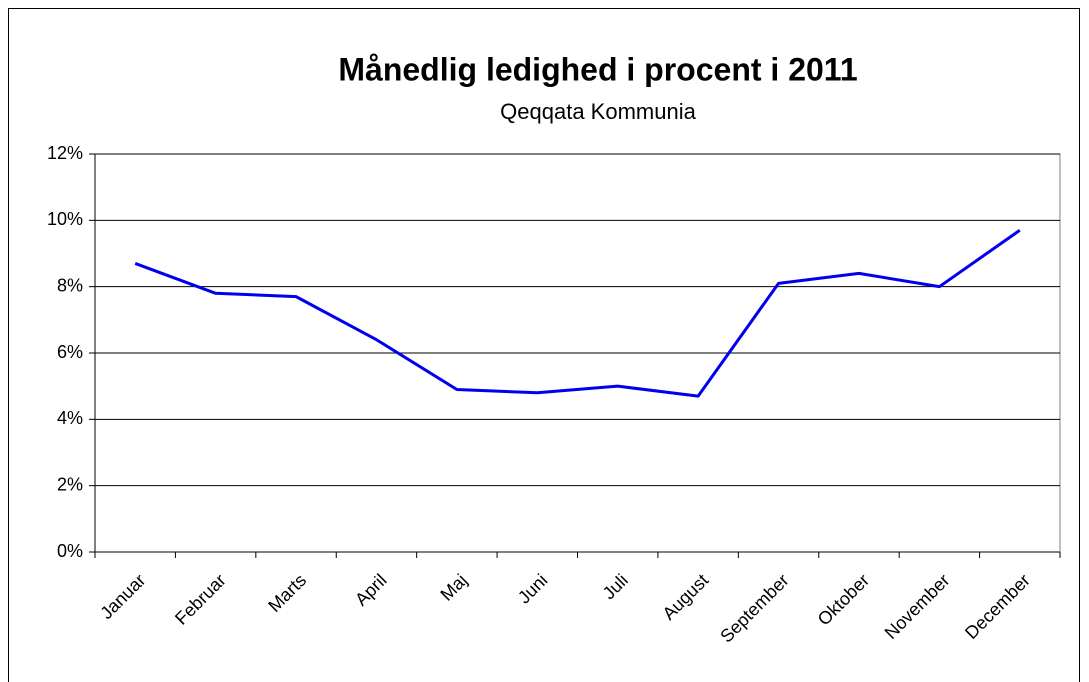  Describe the element at coordinates (70, 285) in the screenshot. I see `y-tick-label: 8%` at that location.